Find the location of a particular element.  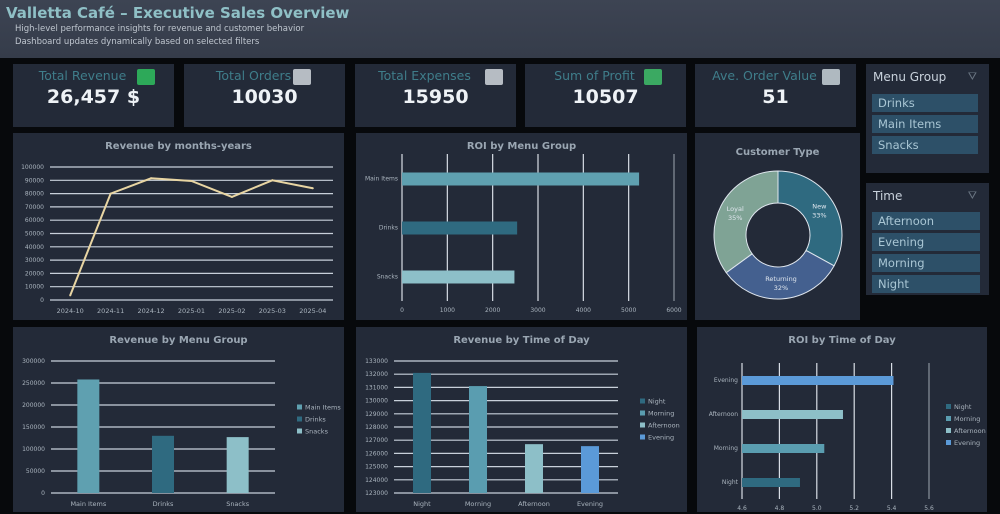

kpi-value: 15950 is located at coordinates (435, 97).